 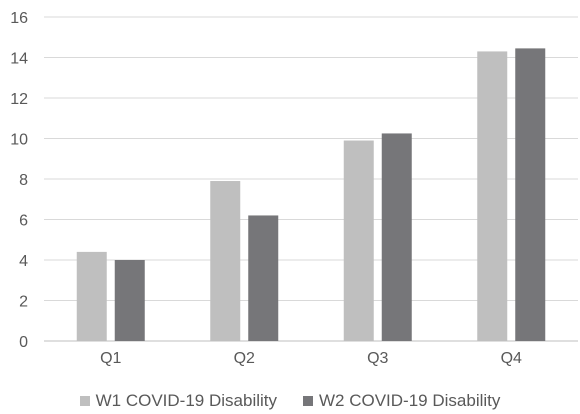 I want to click on x-tick-label: Q2, so click(x=244, y=358).